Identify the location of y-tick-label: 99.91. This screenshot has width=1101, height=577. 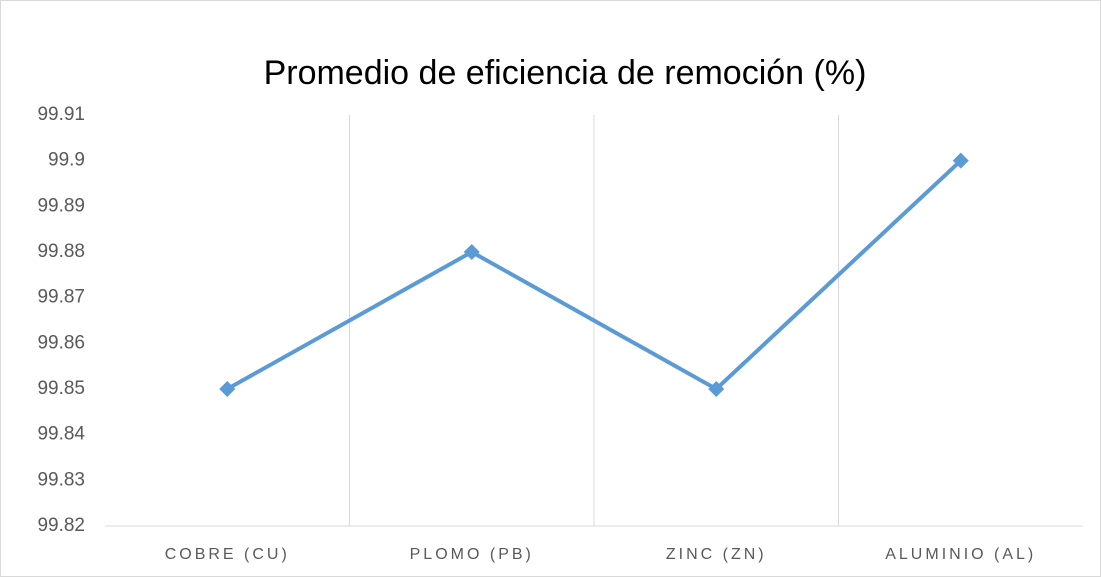
(61, 114).